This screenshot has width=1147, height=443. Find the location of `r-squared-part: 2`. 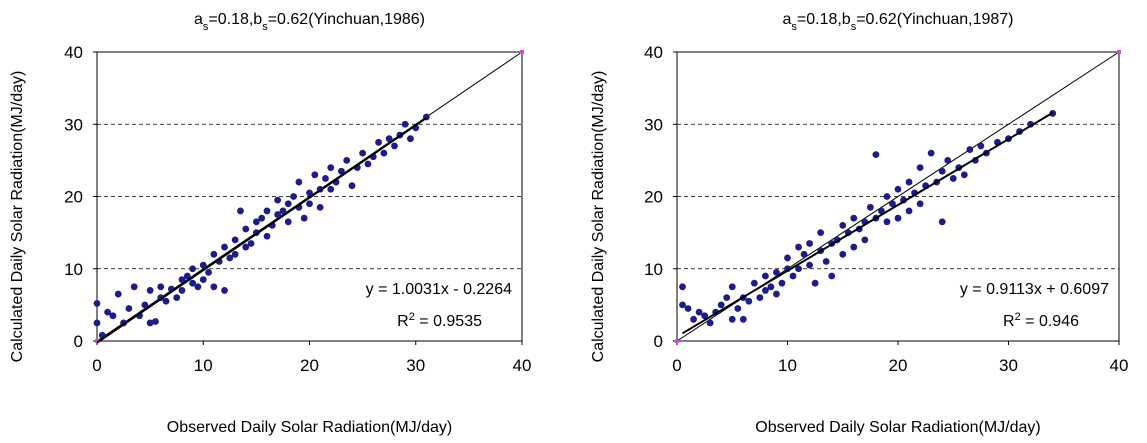

r-squared-part: 2 is located at coordinates (412, 317).